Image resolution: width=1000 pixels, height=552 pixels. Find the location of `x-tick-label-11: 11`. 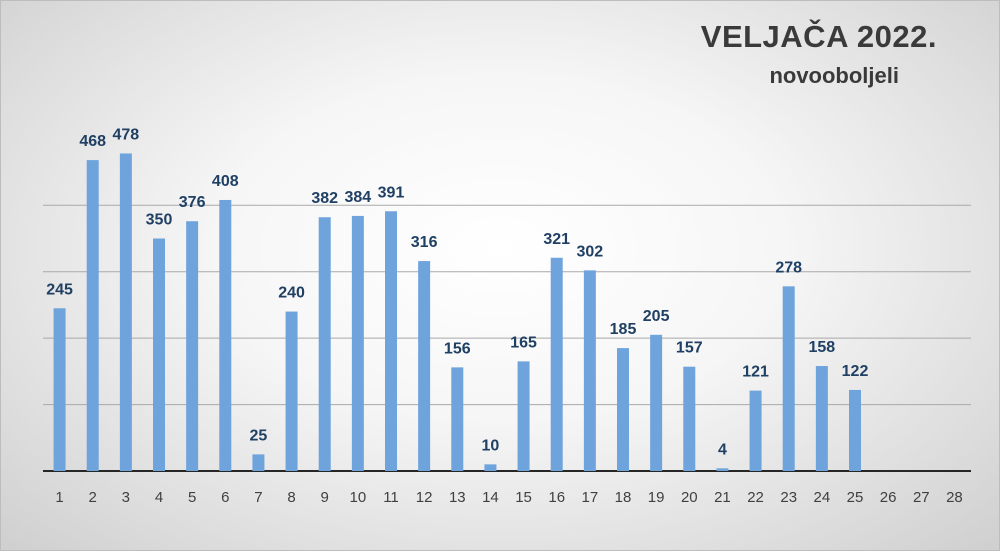

x-tick-label-11: 11 is located at coordinates (391, 497).